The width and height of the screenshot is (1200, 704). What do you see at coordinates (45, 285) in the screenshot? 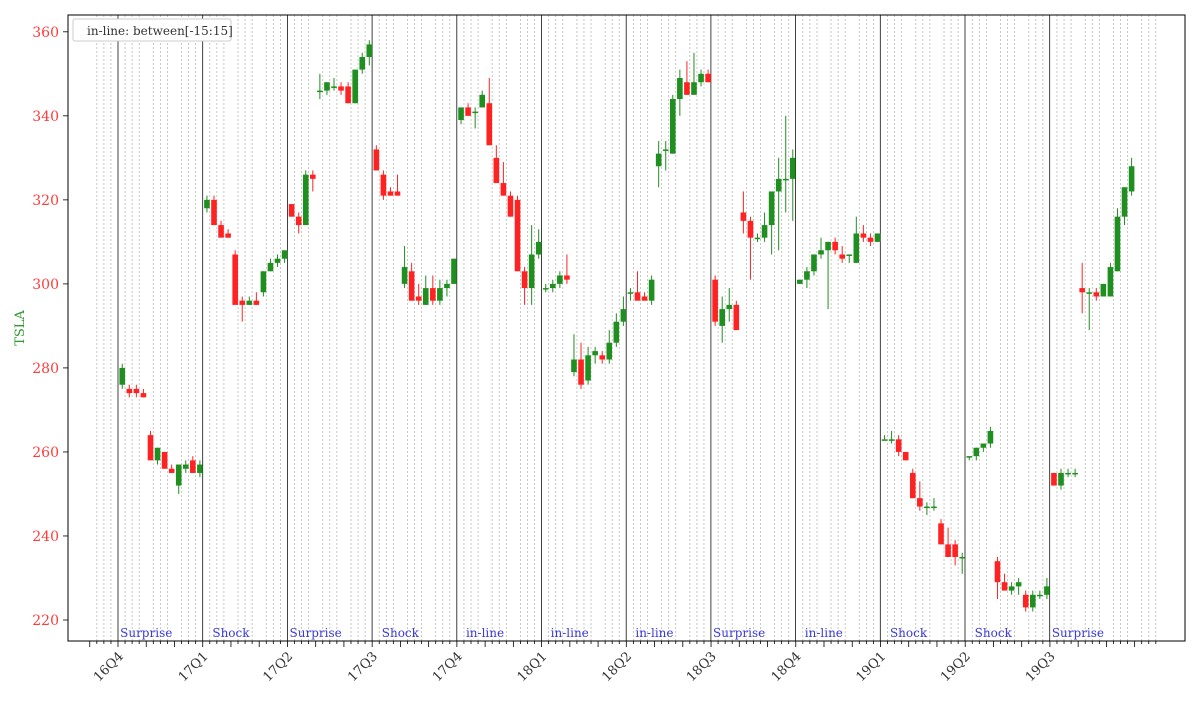
I see `y-tick-label: 300` at bounding box center [45, 285].